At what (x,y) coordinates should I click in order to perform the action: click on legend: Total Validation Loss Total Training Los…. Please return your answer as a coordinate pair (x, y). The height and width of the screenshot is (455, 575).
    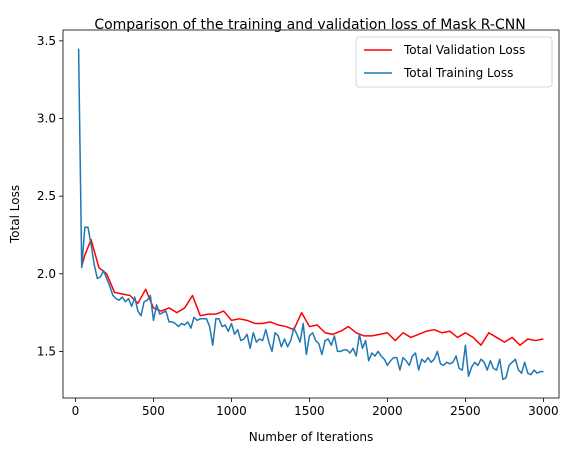
    Looking at the image, I should click on (454, 62).